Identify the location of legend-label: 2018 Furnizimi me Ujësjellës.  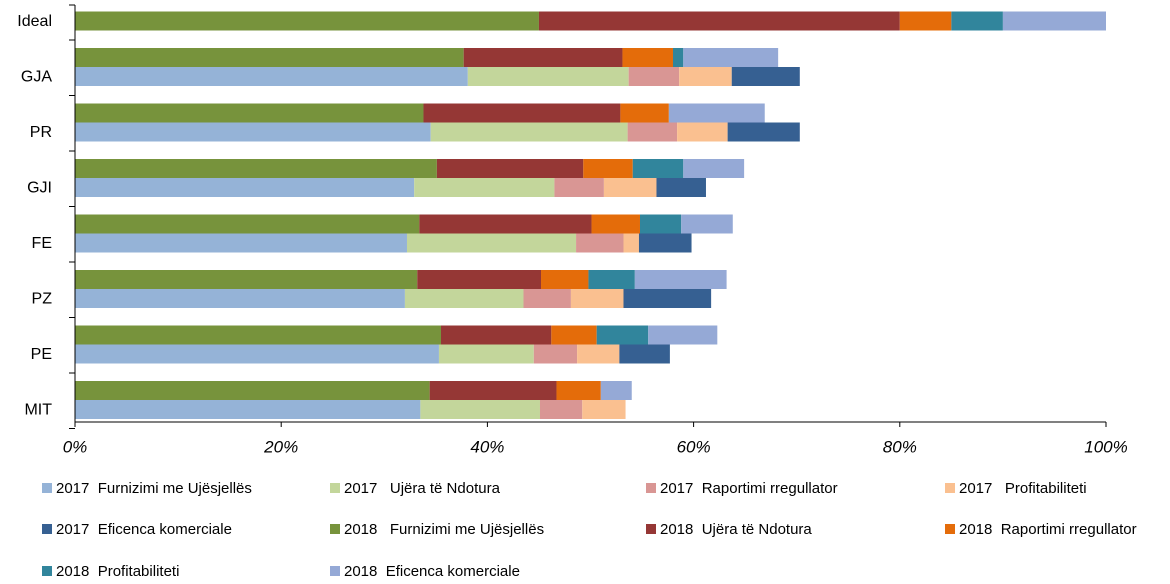
(444, 529).